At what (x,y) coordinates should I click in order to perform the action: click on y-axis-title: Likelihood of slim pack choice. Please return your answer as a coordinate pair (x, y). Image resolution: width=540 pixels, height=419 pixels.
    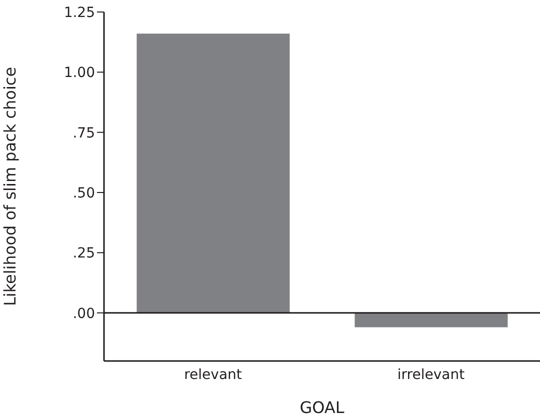
    Looking at the image, I should click on (10, 186).